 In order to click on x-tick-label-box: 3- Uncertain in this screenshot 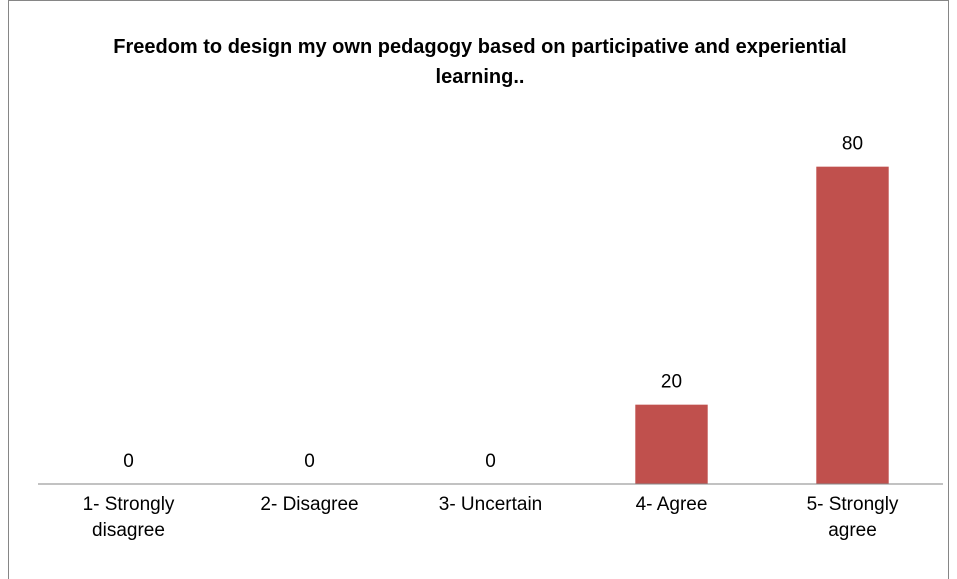, I will do `click(490, 504)`.